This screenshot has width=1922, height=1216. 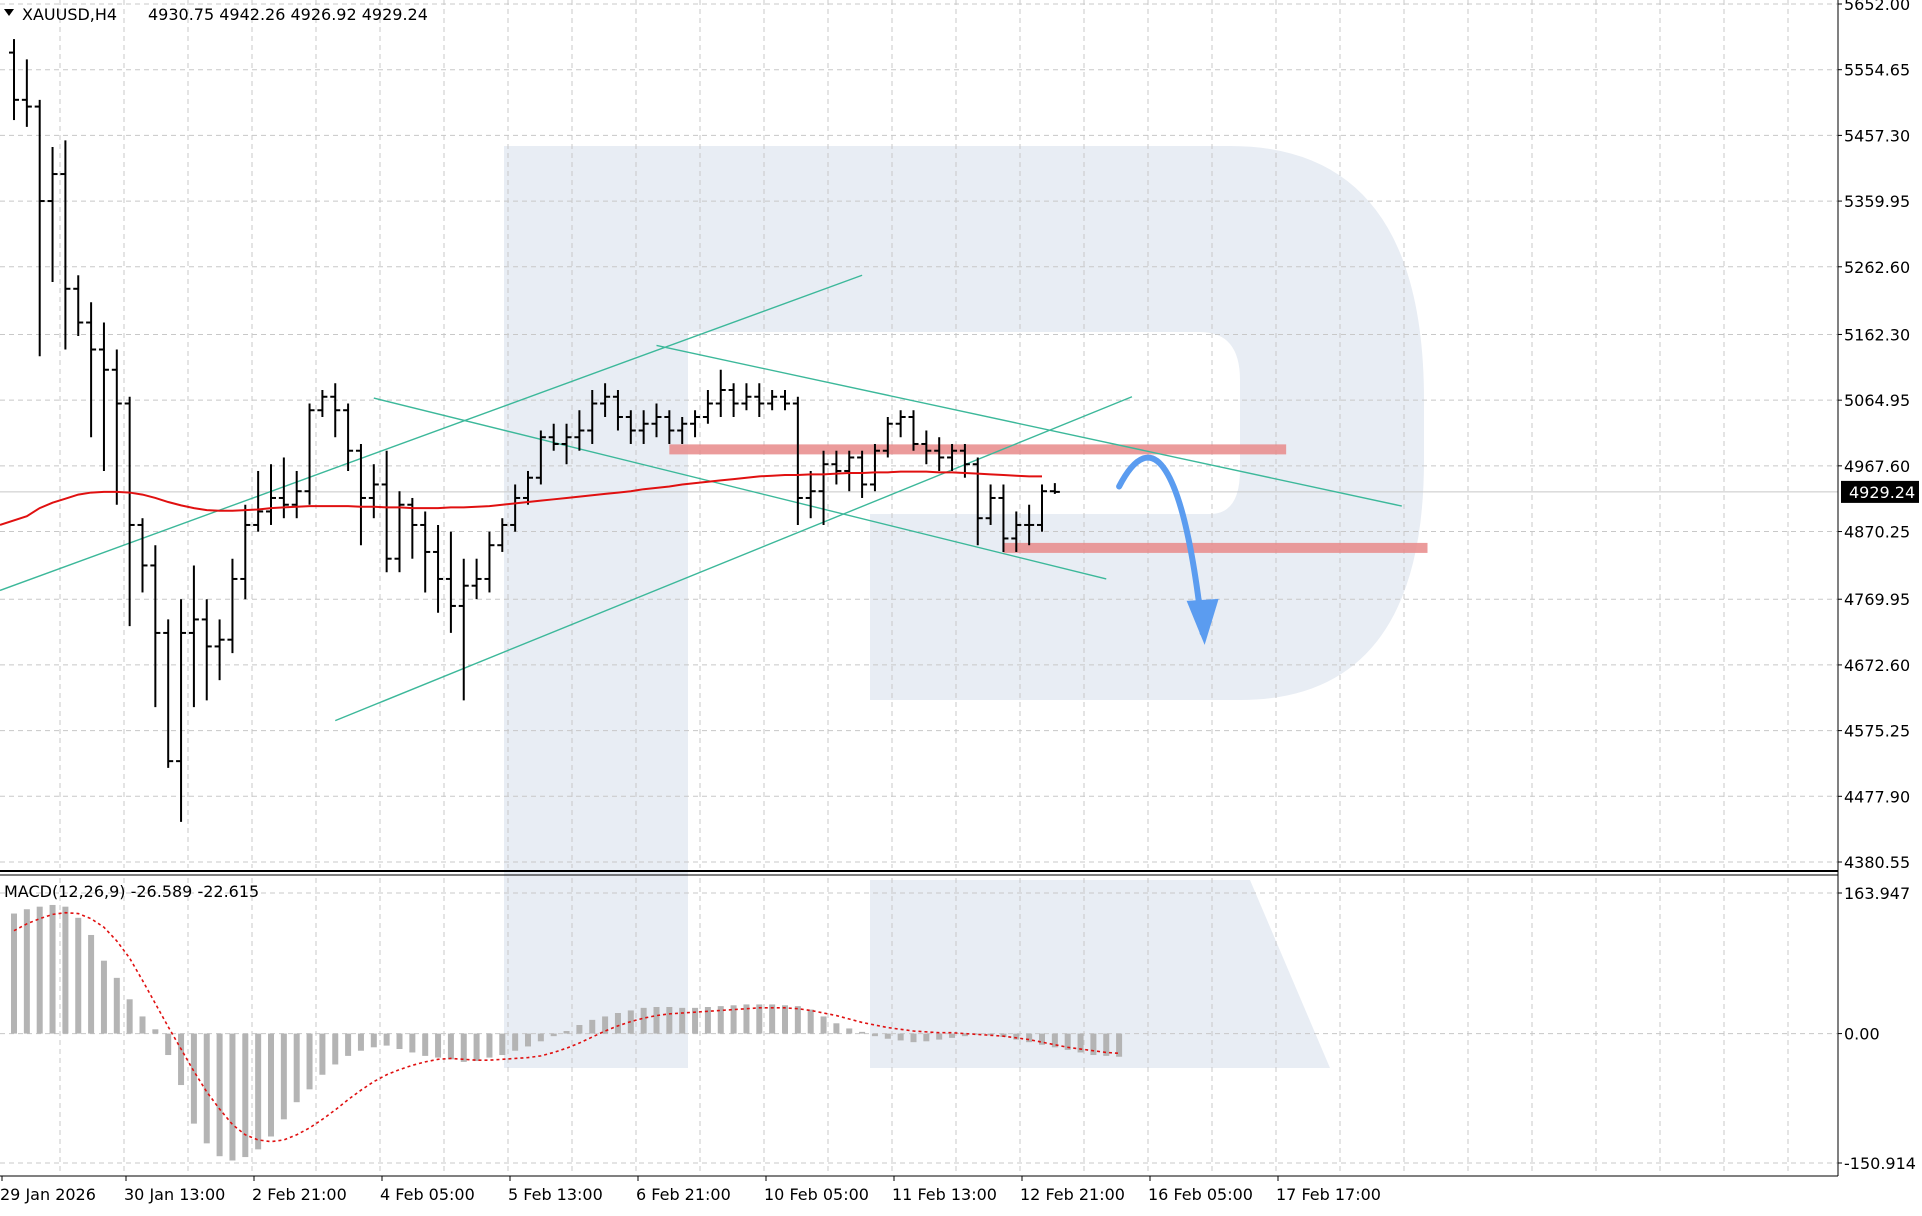 What do you see at coordinates (1200, 1194) in the screenshot?
I see `time-tick-label: 16 Feb 05:00` at bounding box center [1200, 1194].